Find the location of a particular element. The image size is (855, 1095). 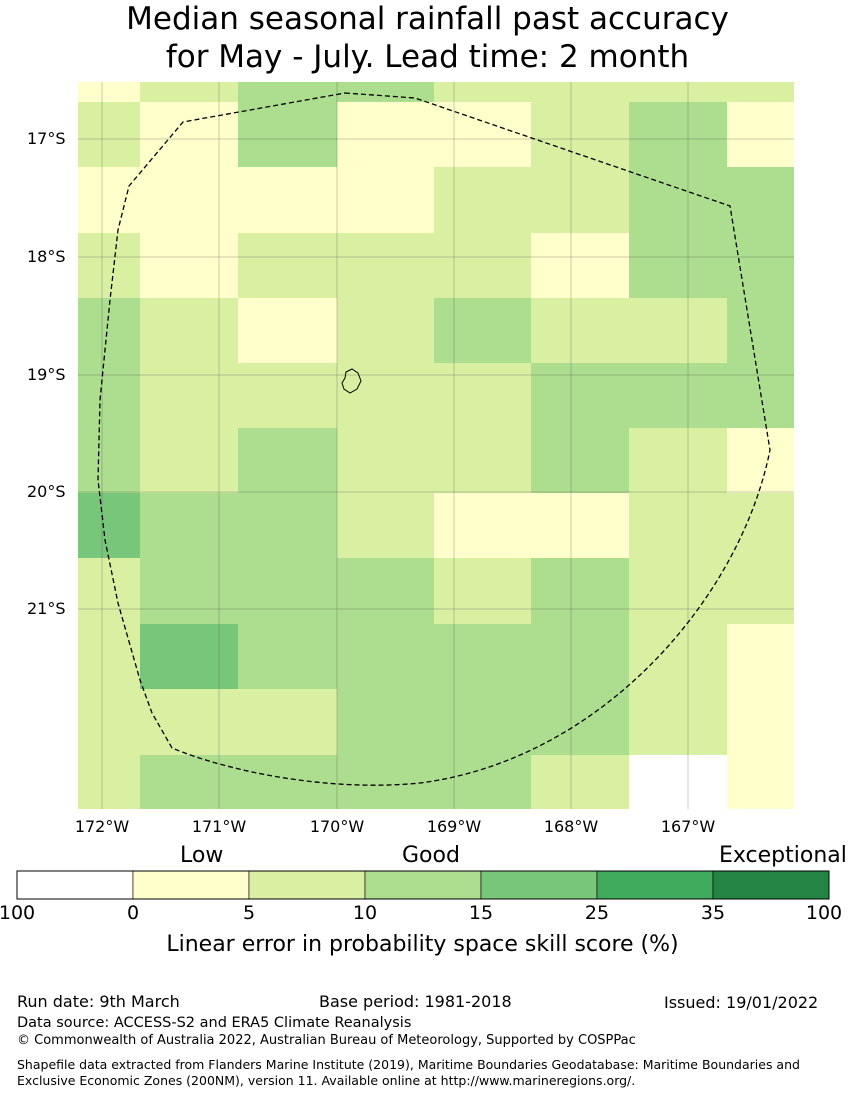

lon-label-167w: 167°W is located at coordinates (688, 826).